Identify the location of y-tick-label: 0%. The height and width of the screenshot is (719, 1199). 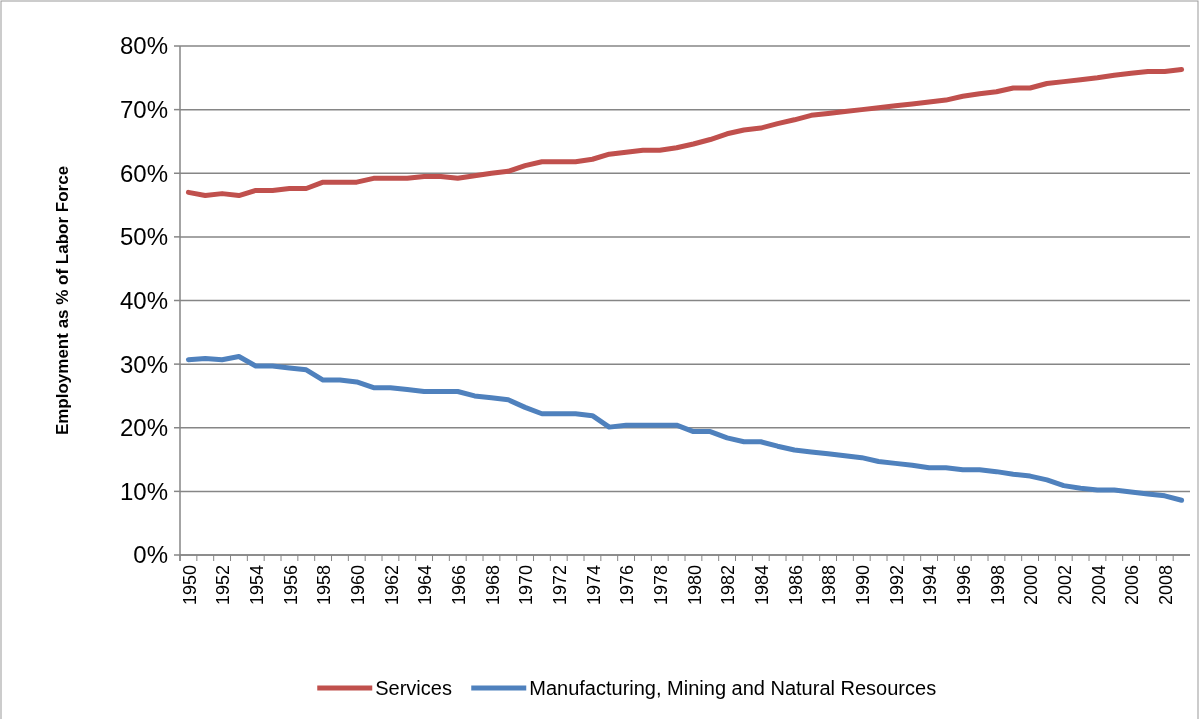
(150, 555).